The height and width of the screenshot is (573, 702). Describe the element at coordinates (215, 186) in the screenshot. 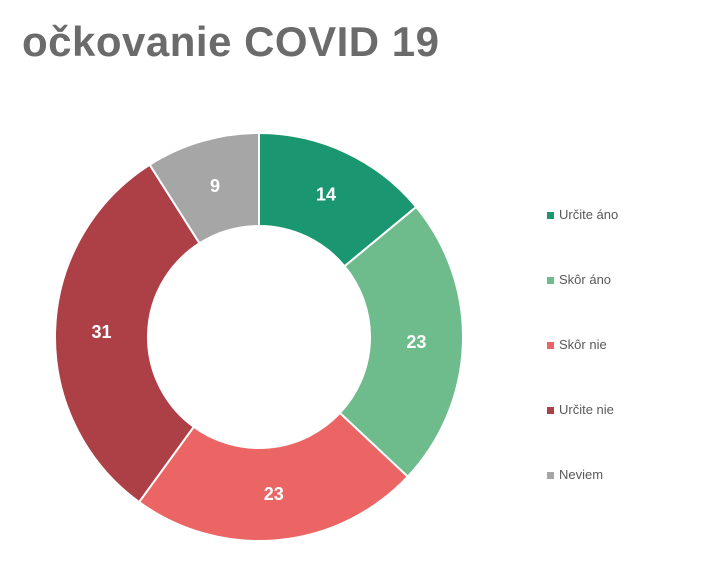

I see `data-label-5: 9` at that location.